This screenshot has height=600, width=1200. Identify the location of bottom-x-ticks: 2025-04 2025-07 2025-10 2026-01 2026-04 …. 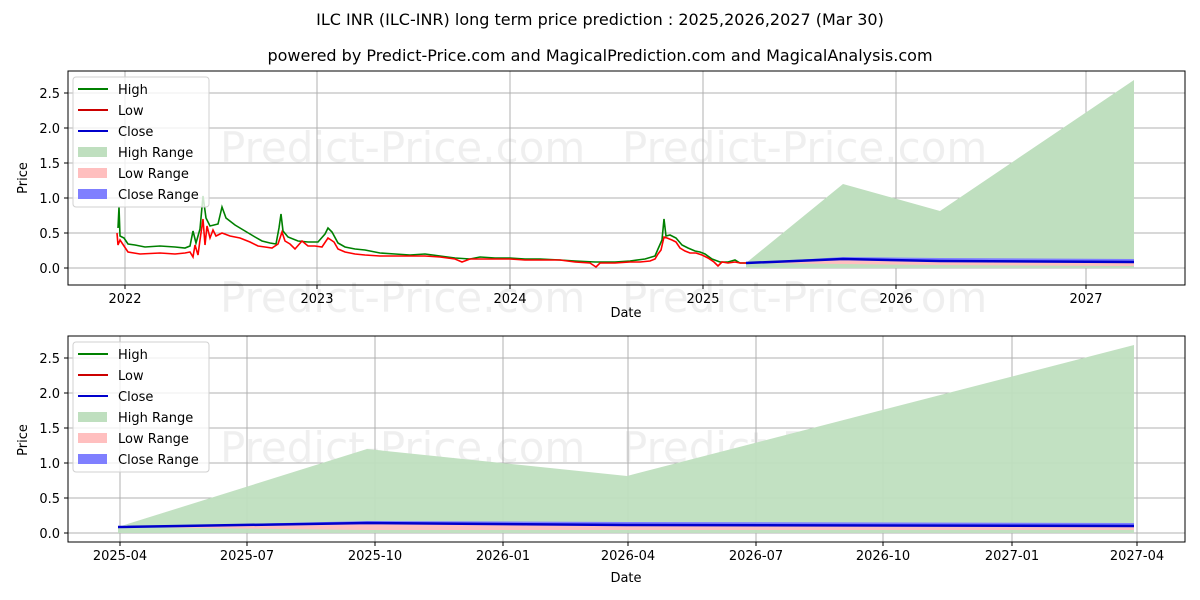
(628, 553).